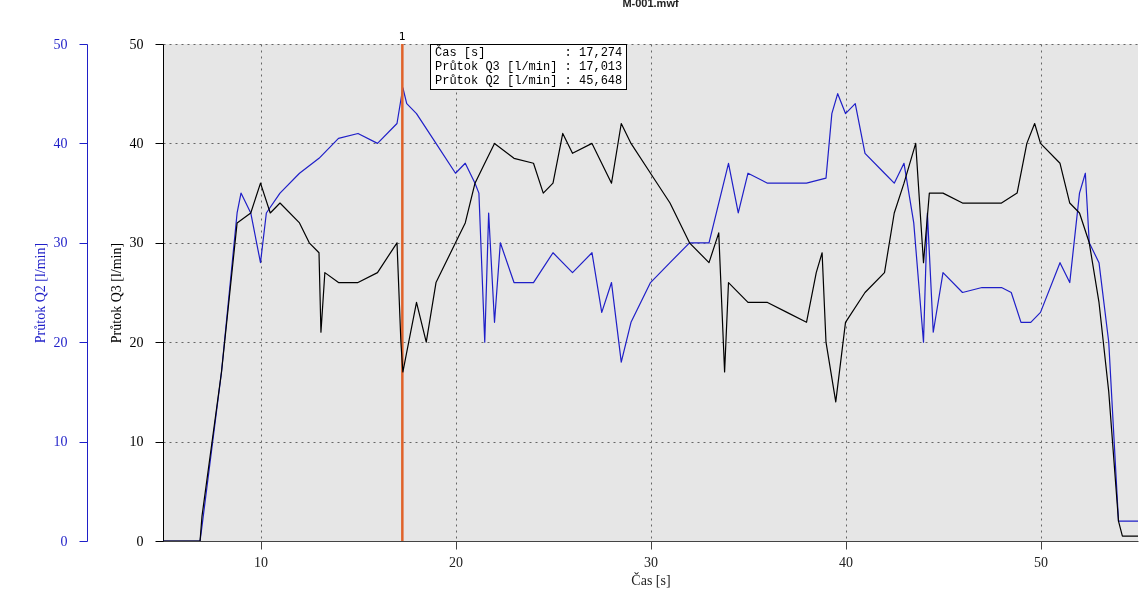  Describe the element at coordinates (60, 342) in the screenshot. I see `y-tick-label: 20` at that location.